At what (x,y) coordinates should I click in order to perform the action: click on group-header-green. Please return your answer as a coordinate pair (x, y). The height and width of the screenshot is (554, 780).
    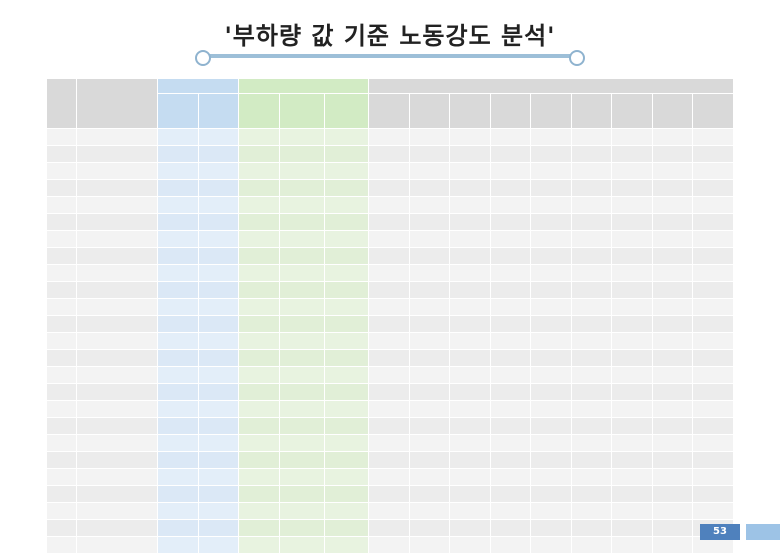
    Looking at the image, I should click on (304, 86).